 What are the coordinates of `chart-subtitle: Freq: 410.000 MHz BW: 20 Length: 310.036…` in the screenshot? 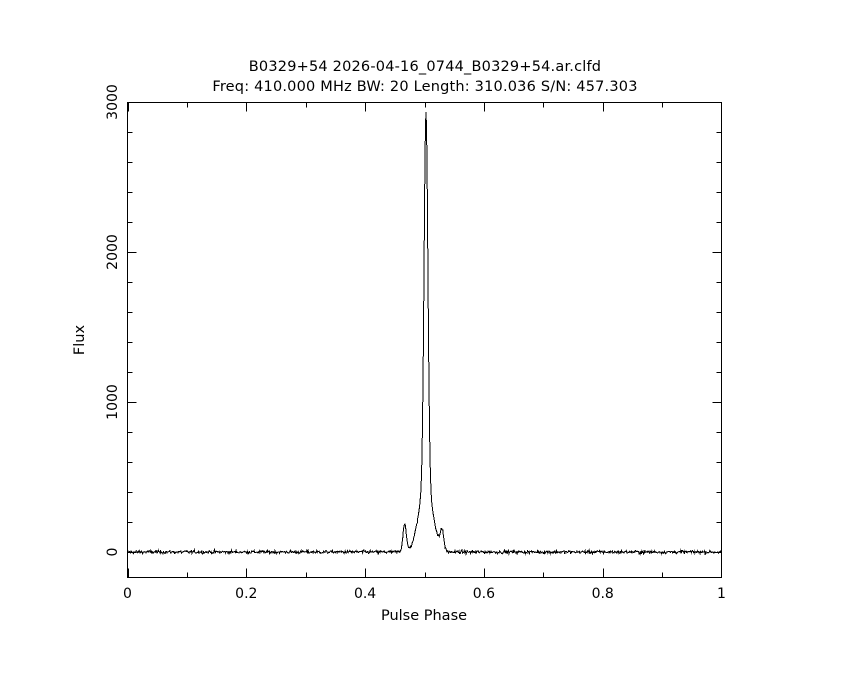 It's located at (425, 87).